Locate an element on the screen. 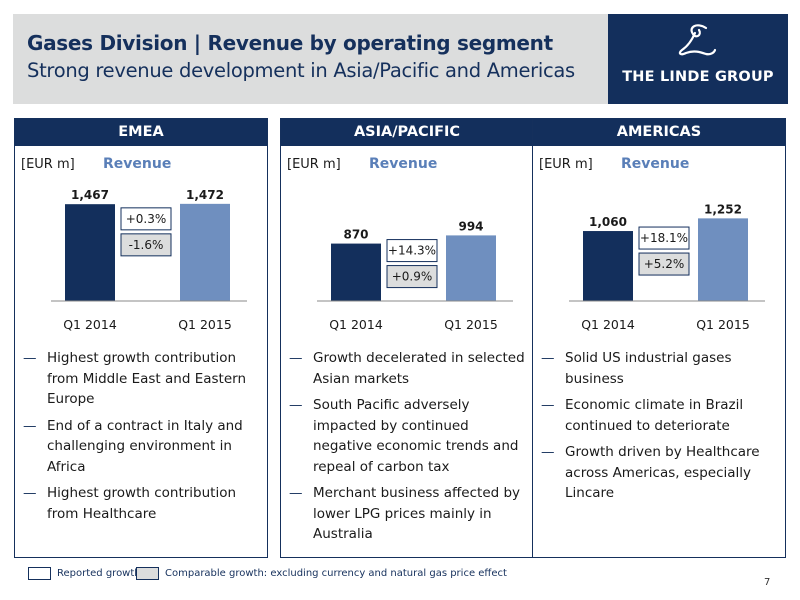  bar-value-label: 1,467 is located at coordinates (90, 195).